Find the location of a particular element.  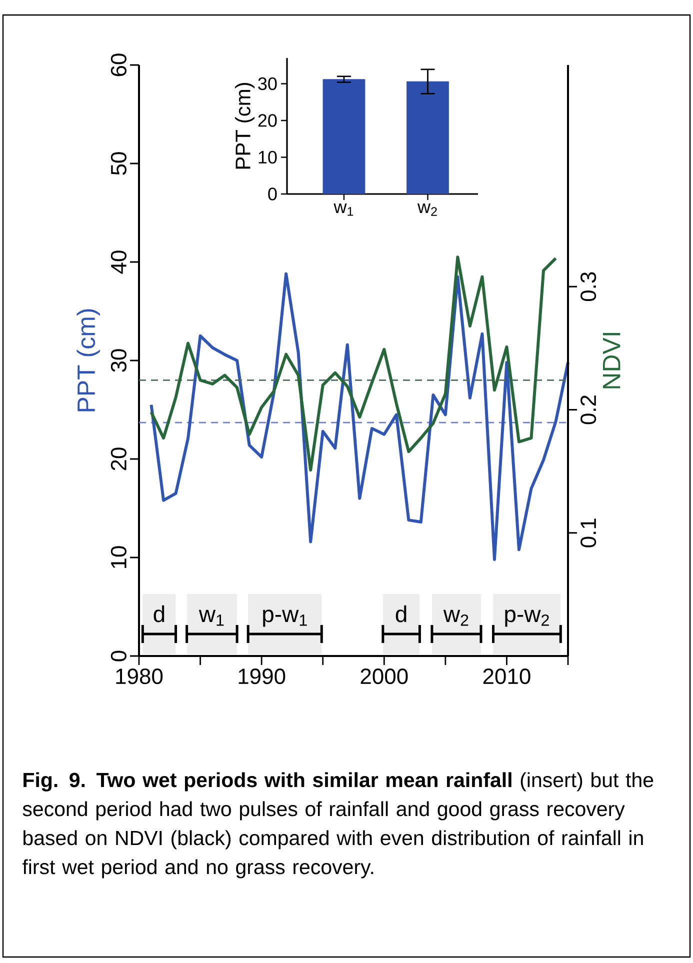

y-tick-label: 60 is located at coordinates (118, 65).